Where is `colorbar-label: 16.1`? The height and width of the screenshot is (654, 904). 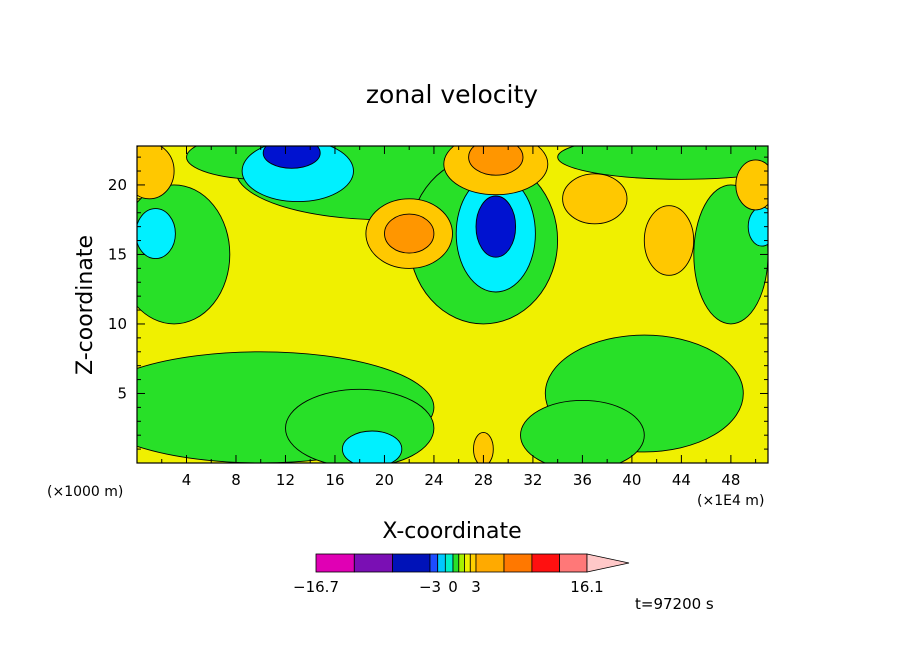 colorbar-label: 16.1 is located at coordinates (586, 587).